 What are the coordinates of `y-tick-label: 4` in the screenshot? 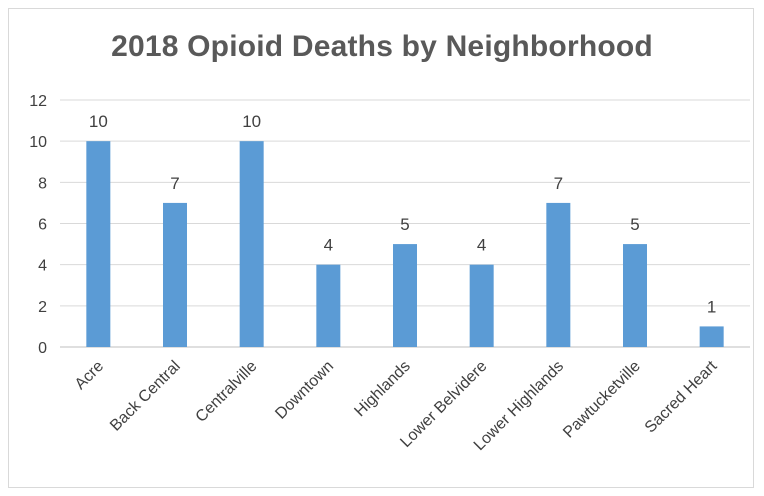 It's located at (42, 266).